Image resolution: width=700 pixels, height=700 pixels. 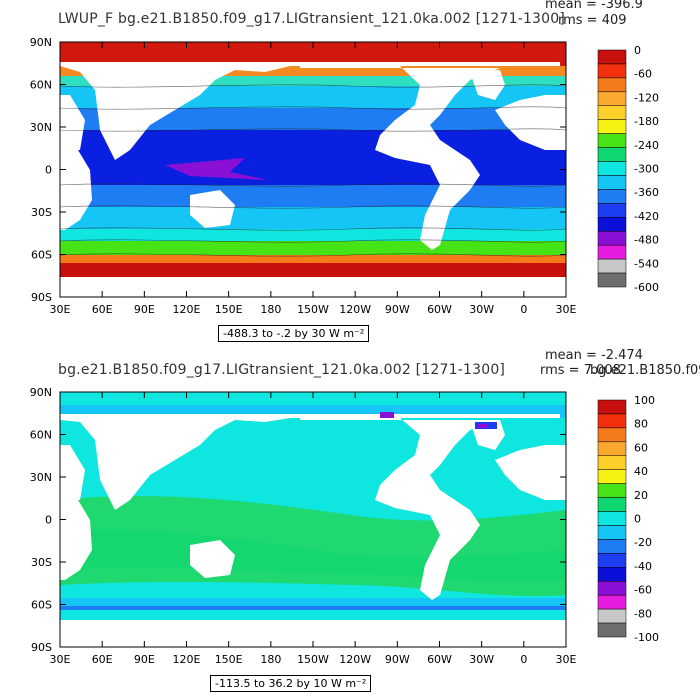 What do you see at coordinates (646, 240) in the screenshot?
I see `colorbar-label: -480` at bounding box center [646, 240].